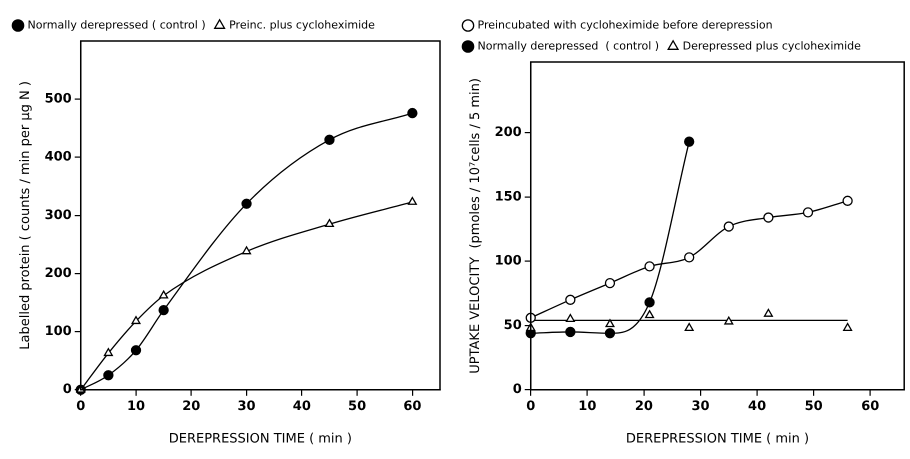 This screenshot has width=910, height=459. What do you see at coordinates (625, 25) in the screenshot?
I see `legend-label: Preincubated with cycloheximide before derepression` at bounding box center [625, 25].